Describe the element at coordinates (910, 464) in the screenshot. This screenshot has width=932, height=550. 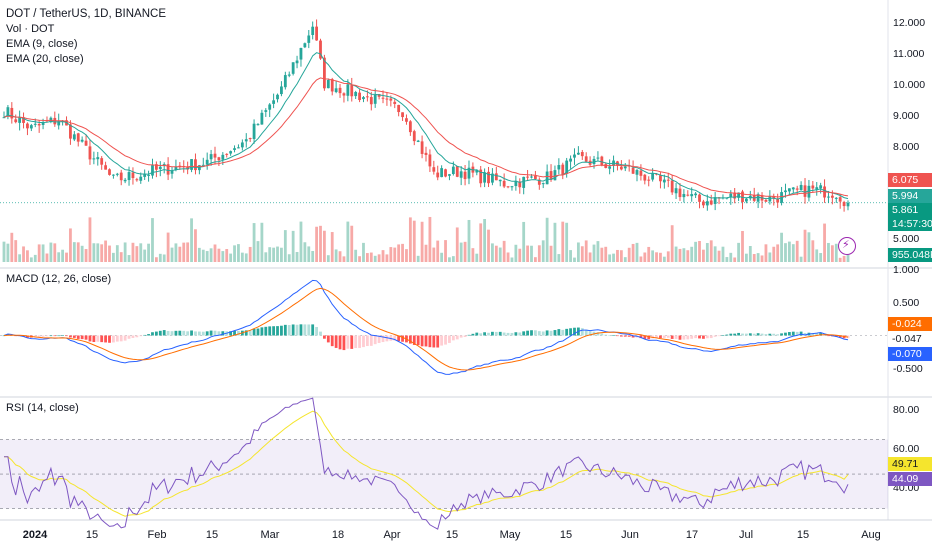
I see `rsi-ma-tag: 49.71` at that location.